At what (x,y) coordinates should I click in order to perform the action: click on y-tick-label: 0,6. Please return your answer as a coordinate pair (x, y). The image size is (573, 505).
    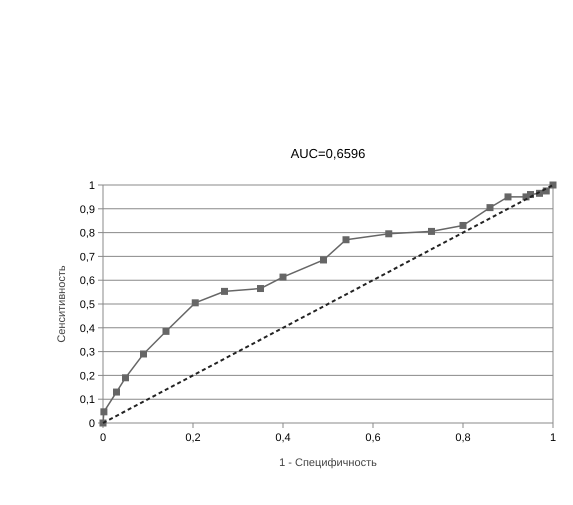
    Looking at the image, I should click on (87, 281).